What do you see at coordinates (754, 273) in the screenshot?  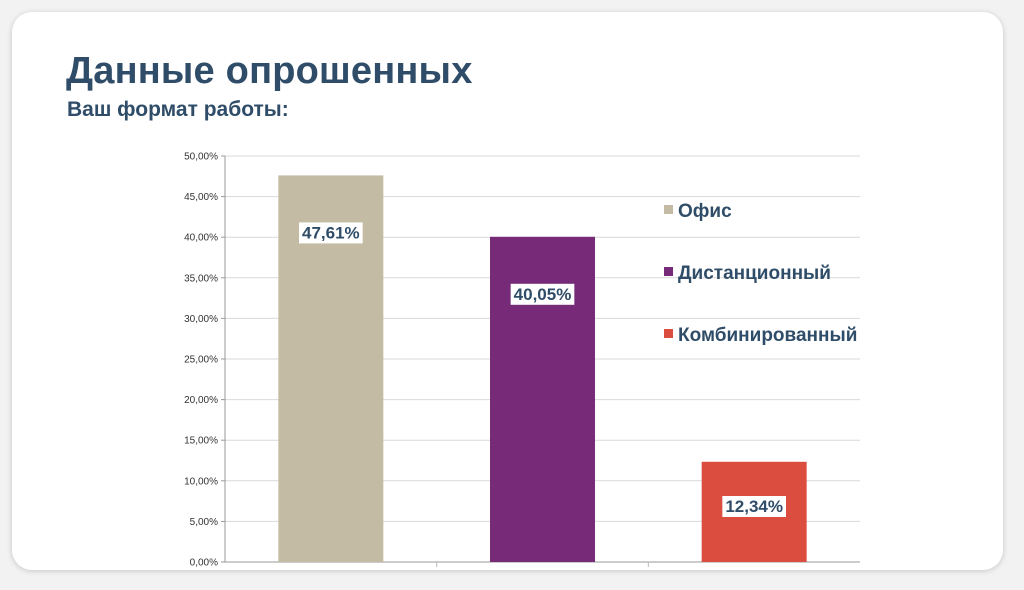 I see `legend-label: Дистанционный` at bounding box center [754, 273].